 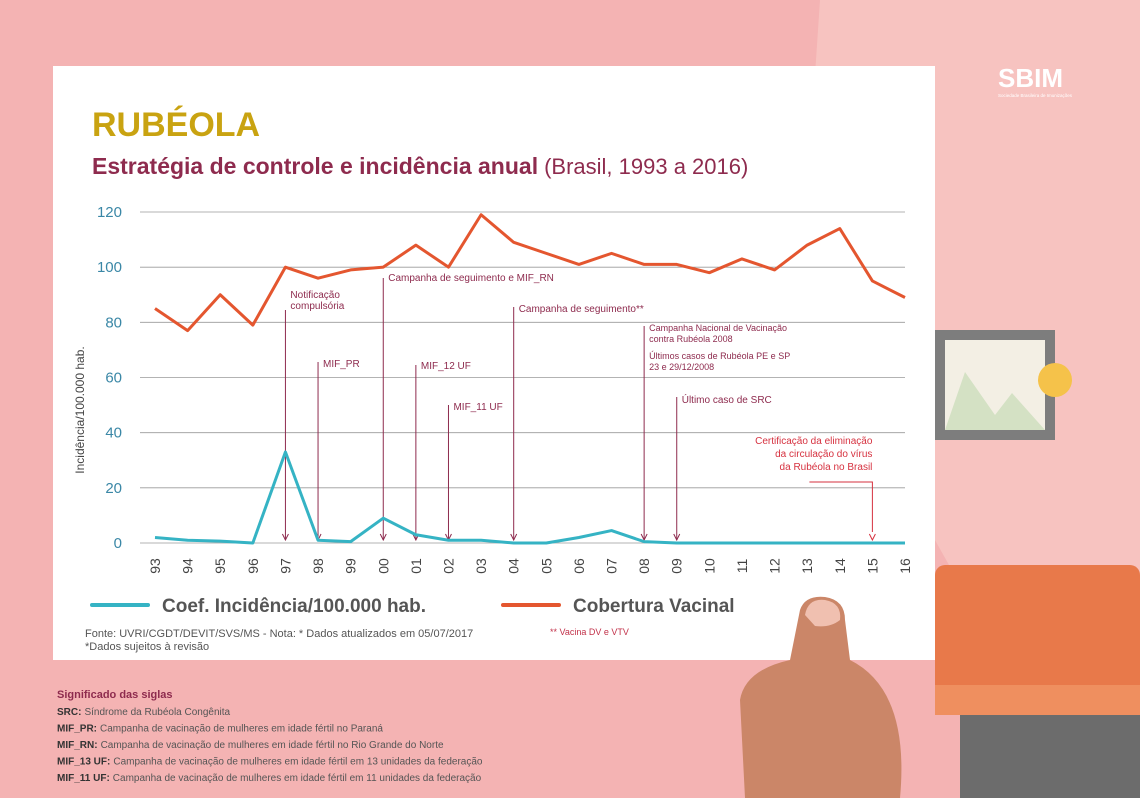 I want to click on logo-tagline: Sociedade Brasileira de Imunizações, so click(x=1035, y=95).